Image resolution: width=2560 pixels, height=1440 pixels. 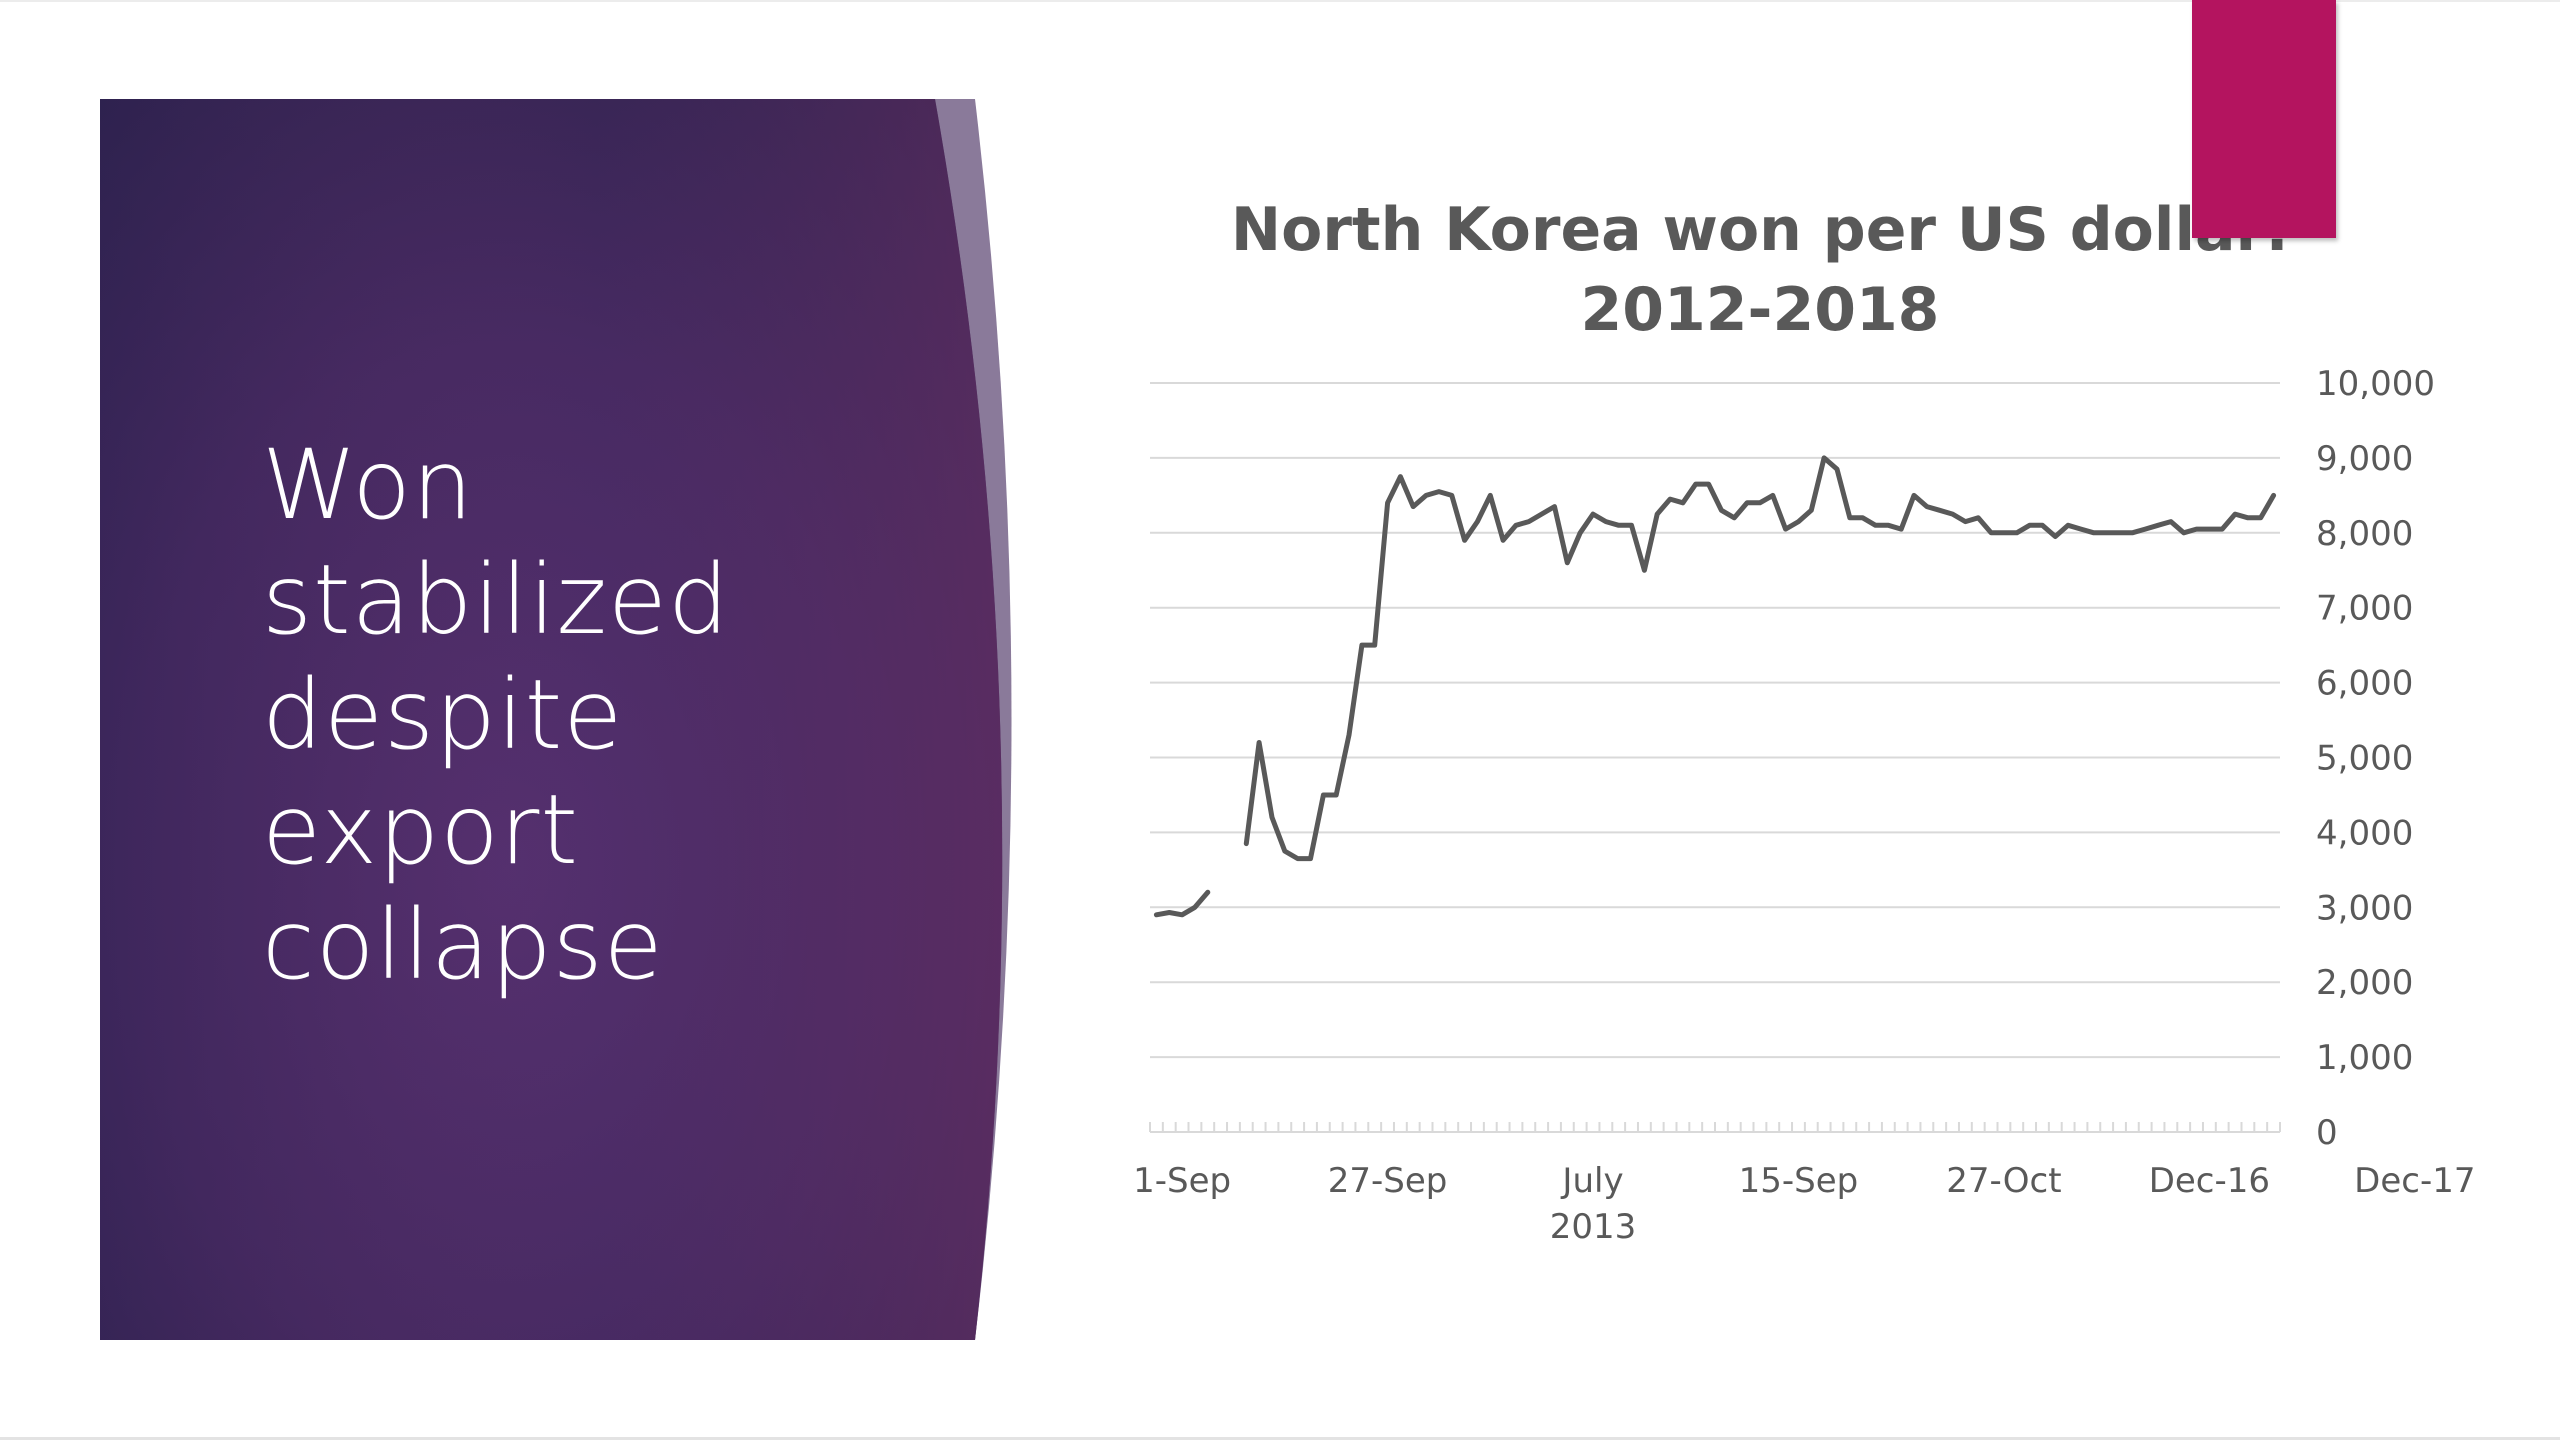 What do you see at coordinates (463, 945) in the screenshot?
I see `slide-title-line: collapse` at bounding box center [463, 945].